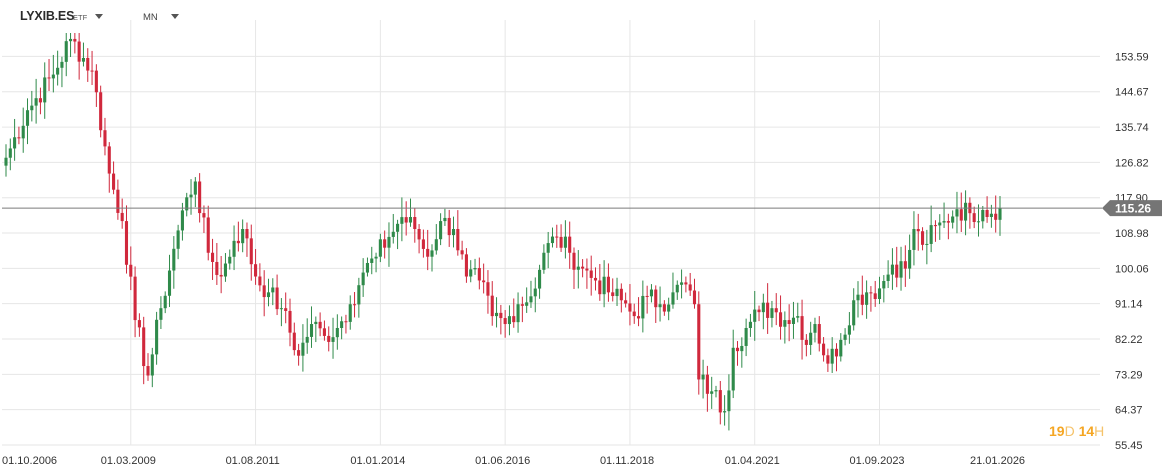 The width and height of the screenshot is (1175, 476). What do you see at coordinates (582, 208) in the screenshot?
I see `current-price-marker: 115.26` at bounding box center [582, 208].